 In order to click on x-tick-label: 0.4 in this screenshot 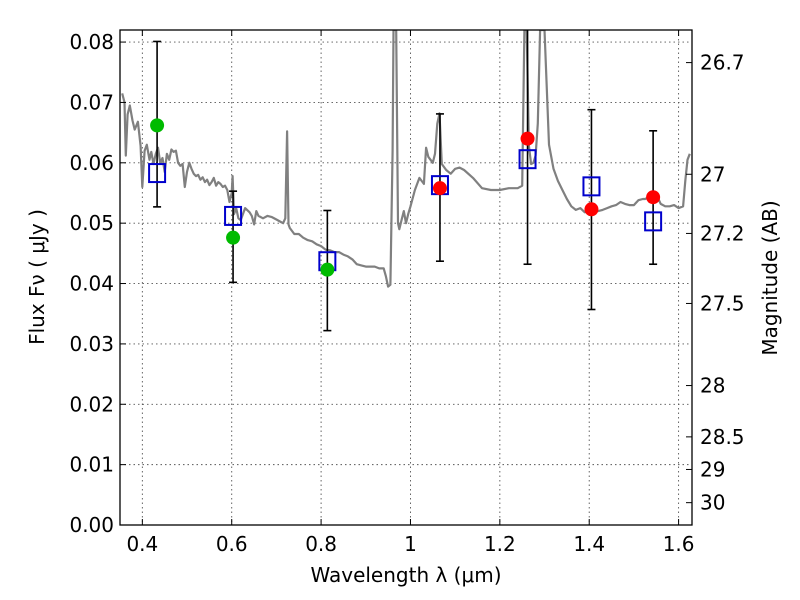, I will do `click(142, 544)`.